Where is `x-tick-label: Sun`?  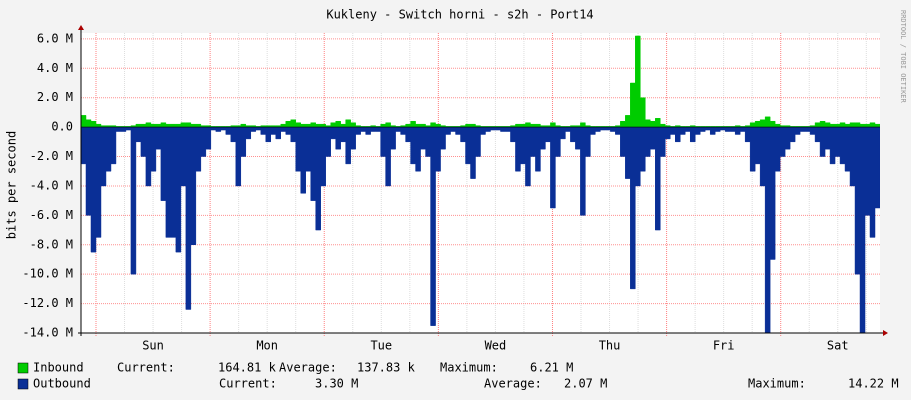
x-tick-label: Sun is located at coordinates (153, 346).